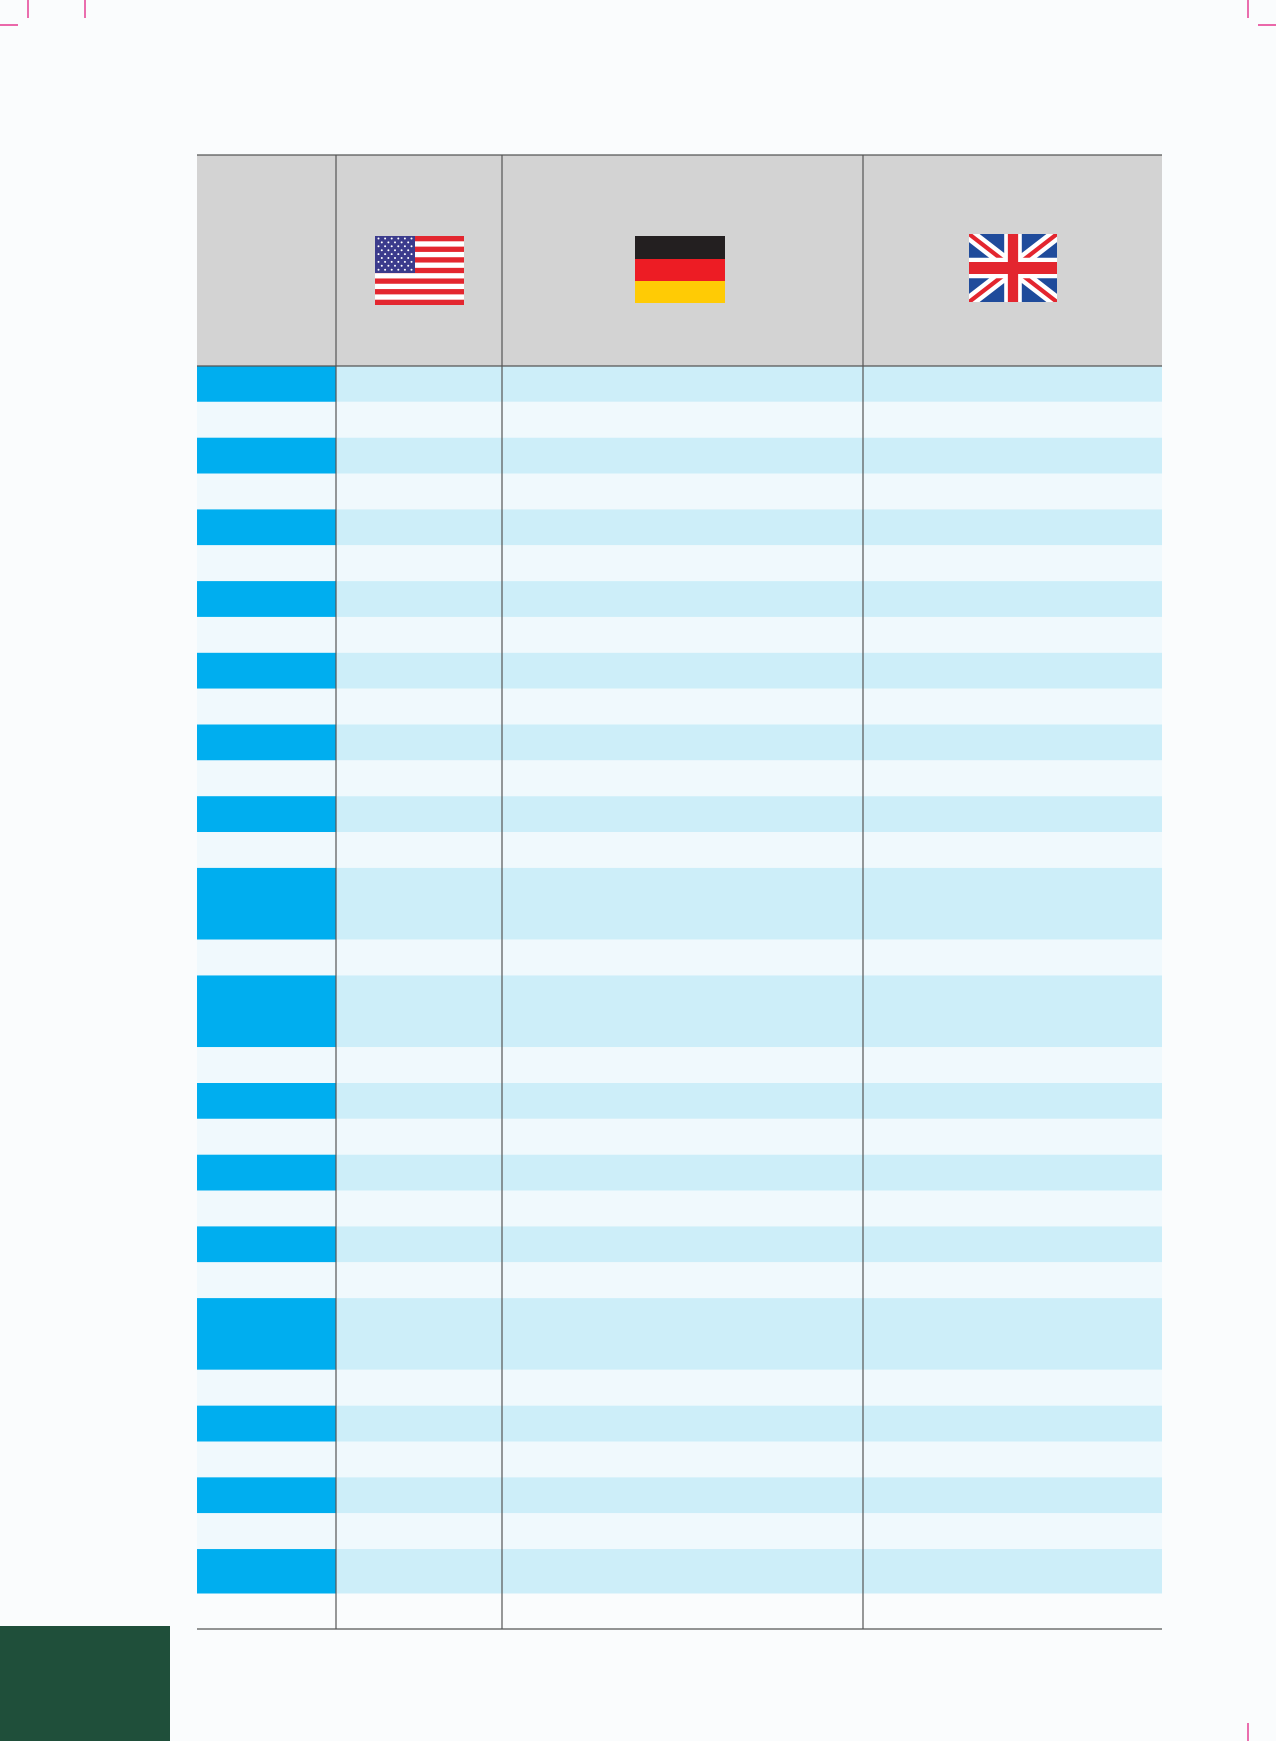 The height and width of the screenshot is (1741, 1276). Describe the element at coordinates (680, 269) in the screenshot. I see `german-flag` at that location.